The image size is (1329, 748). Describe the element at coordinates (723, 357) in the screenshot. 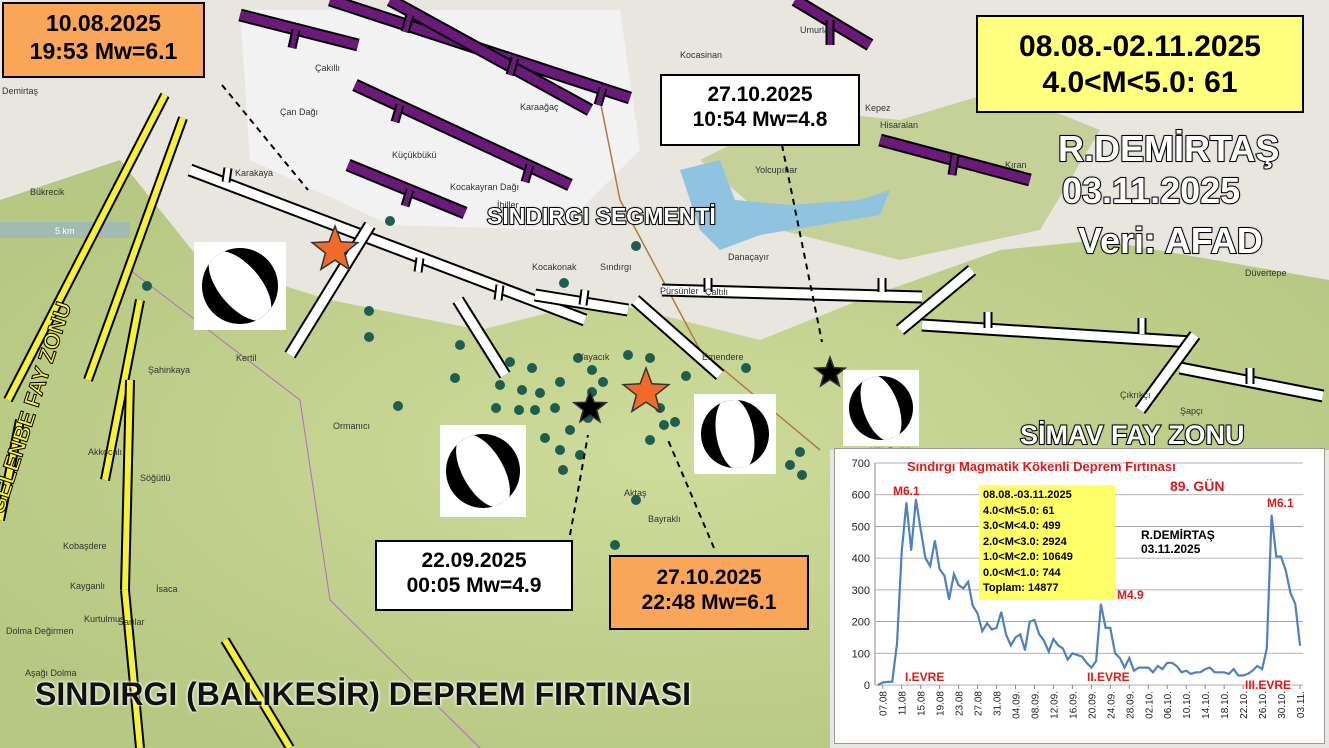

I see `place-label: Emendere` at that location.